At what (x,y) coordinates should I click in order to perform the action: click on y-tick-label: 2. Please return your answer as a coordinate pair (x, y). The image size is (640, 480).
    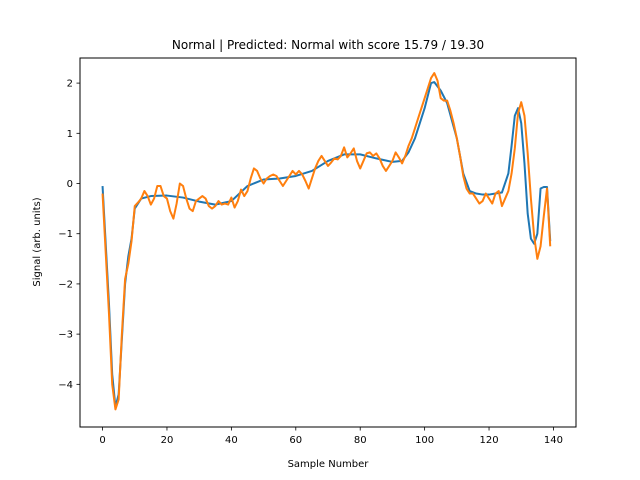
    Looking at the image, I should click on (70, 84).